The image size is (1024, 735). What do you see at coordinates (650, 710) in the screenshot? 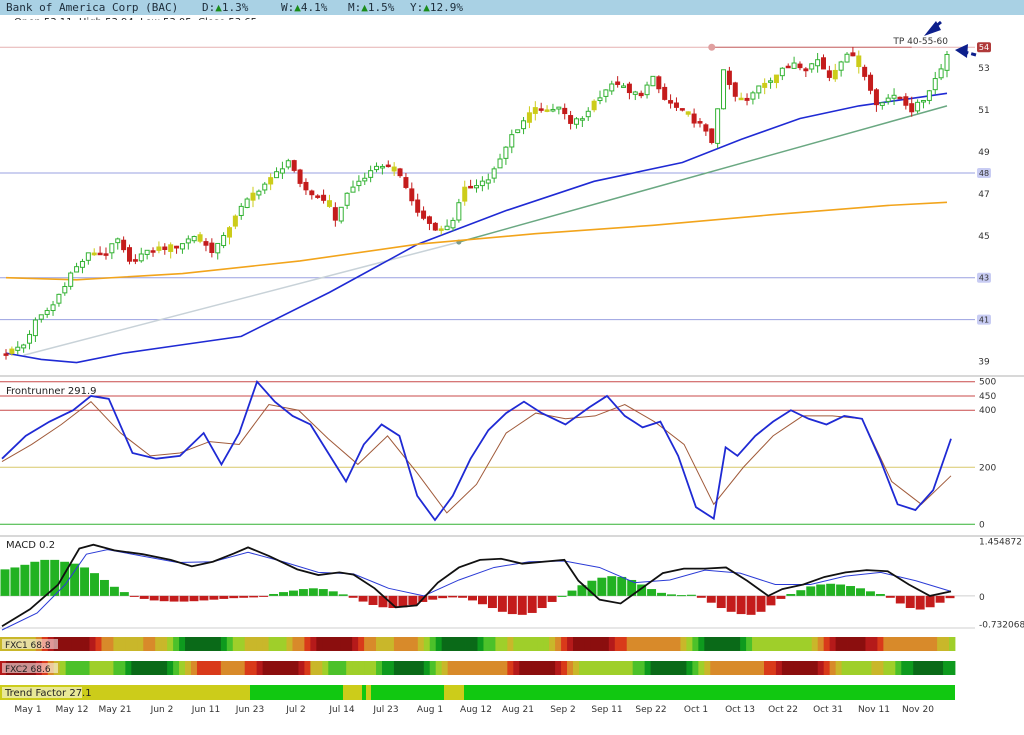
I see `x-axis-tick-label: Sep 22` at bounding box center [650, 710].